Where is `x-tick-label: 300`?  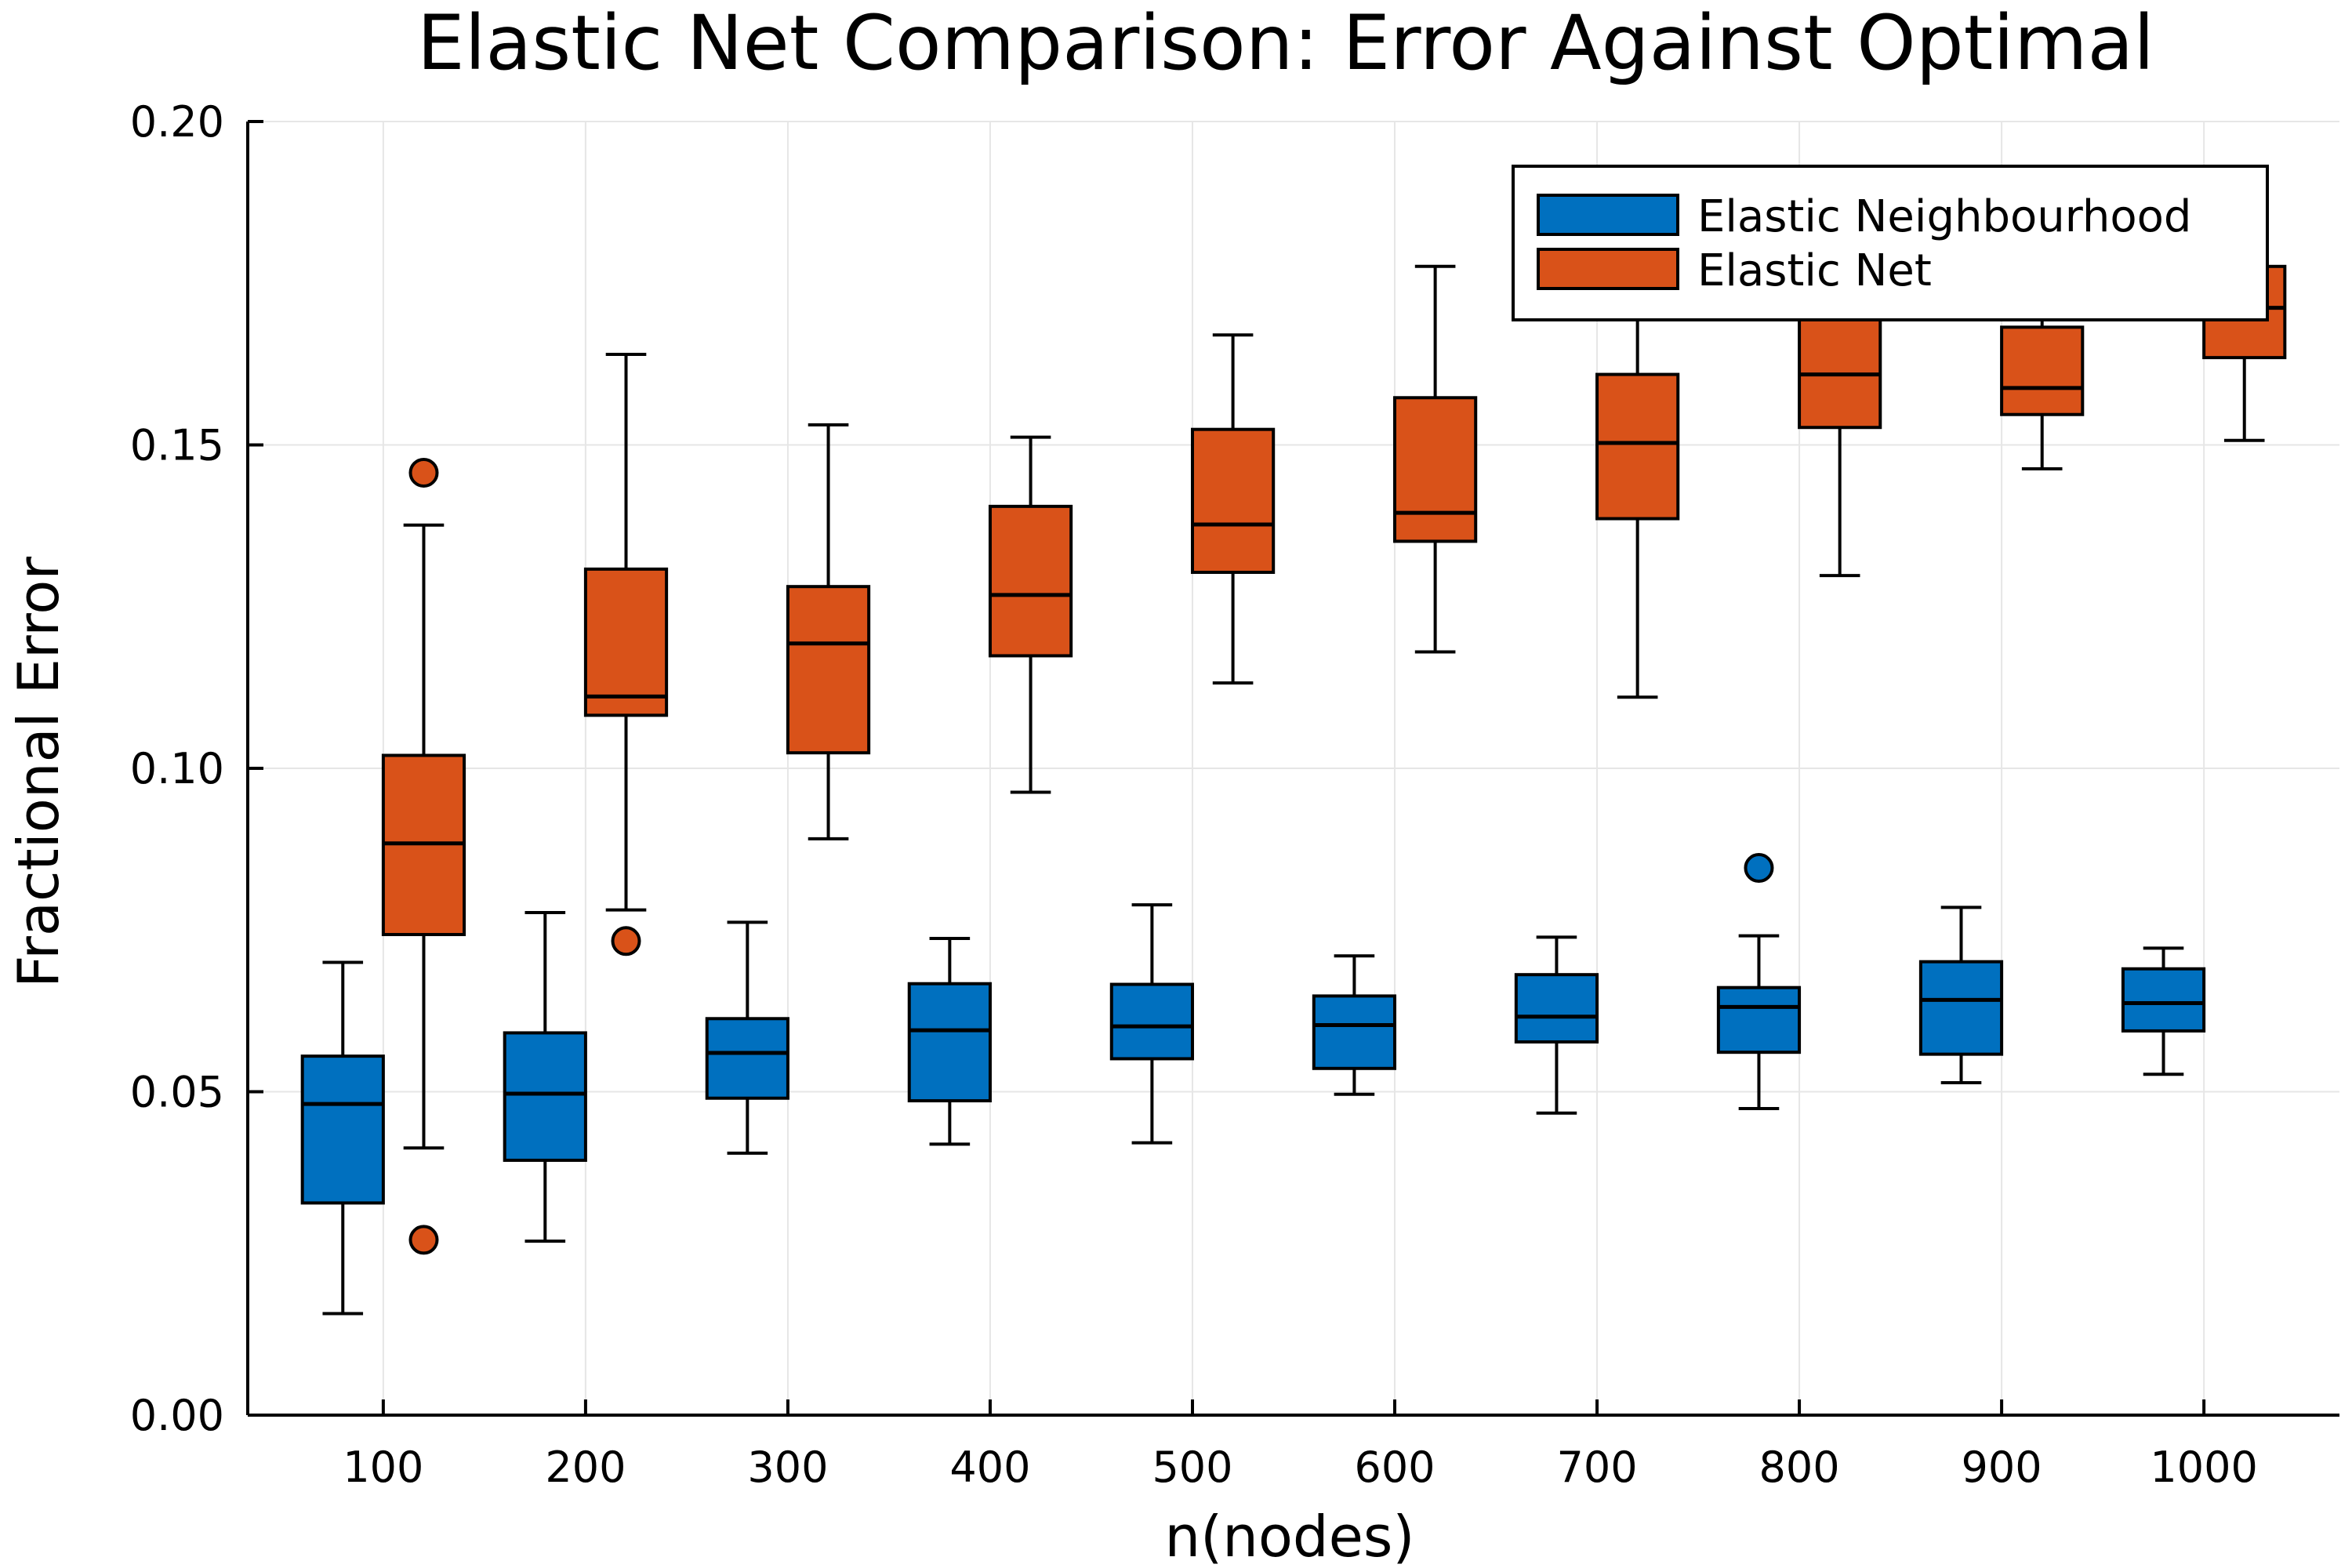 x-tick-label: 300 is located at coordinates (787, 1467).